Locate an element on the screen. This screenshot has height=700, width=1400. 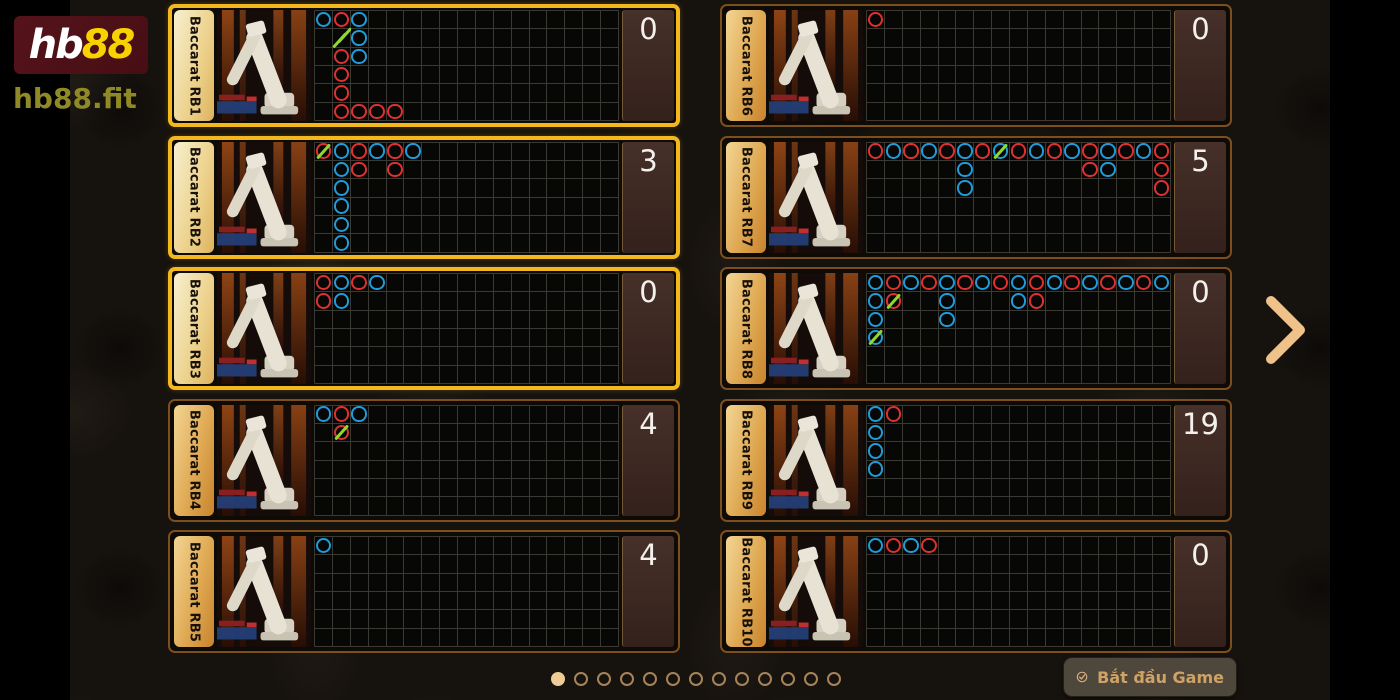
baccarat-table-card: Baccarat RB6 is located at coordinates (976, 65).